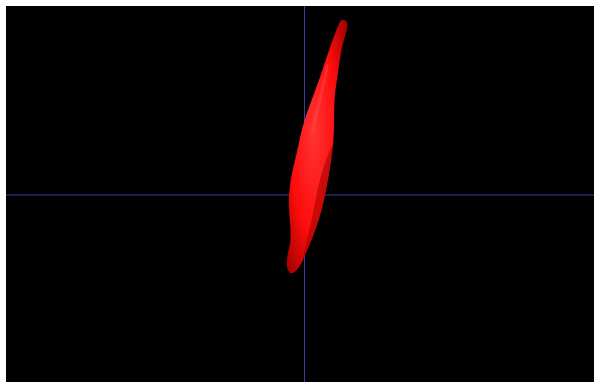  What do you see at coordinates (320, 99) in the screenshot?
I see `object-highlight-shape` at bounding box center [320, 99].